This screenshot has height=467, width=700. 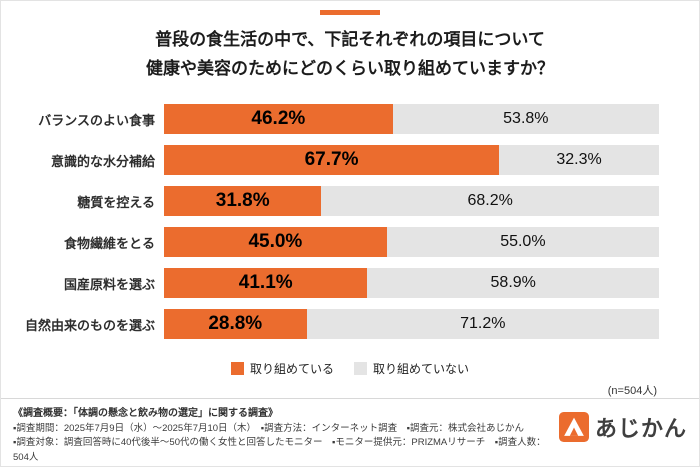 I want to click on bar-track: 28.8% 71.2%, so click(x=411, y=324).